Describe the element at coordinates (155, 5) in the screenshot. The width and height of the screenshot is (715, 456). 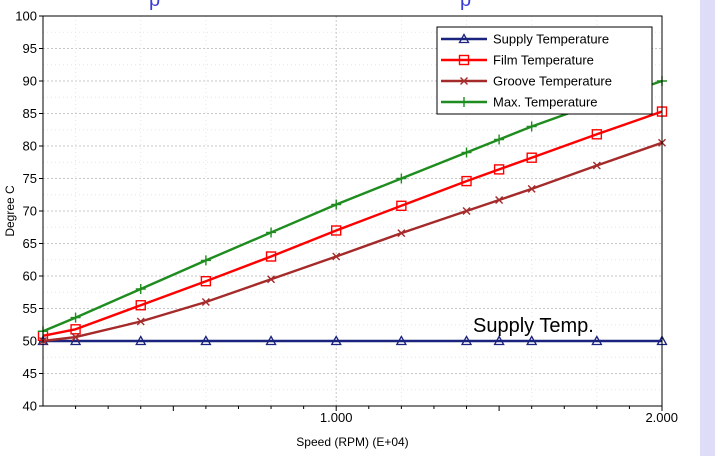
I see `header-fragment-left: p` at that location.